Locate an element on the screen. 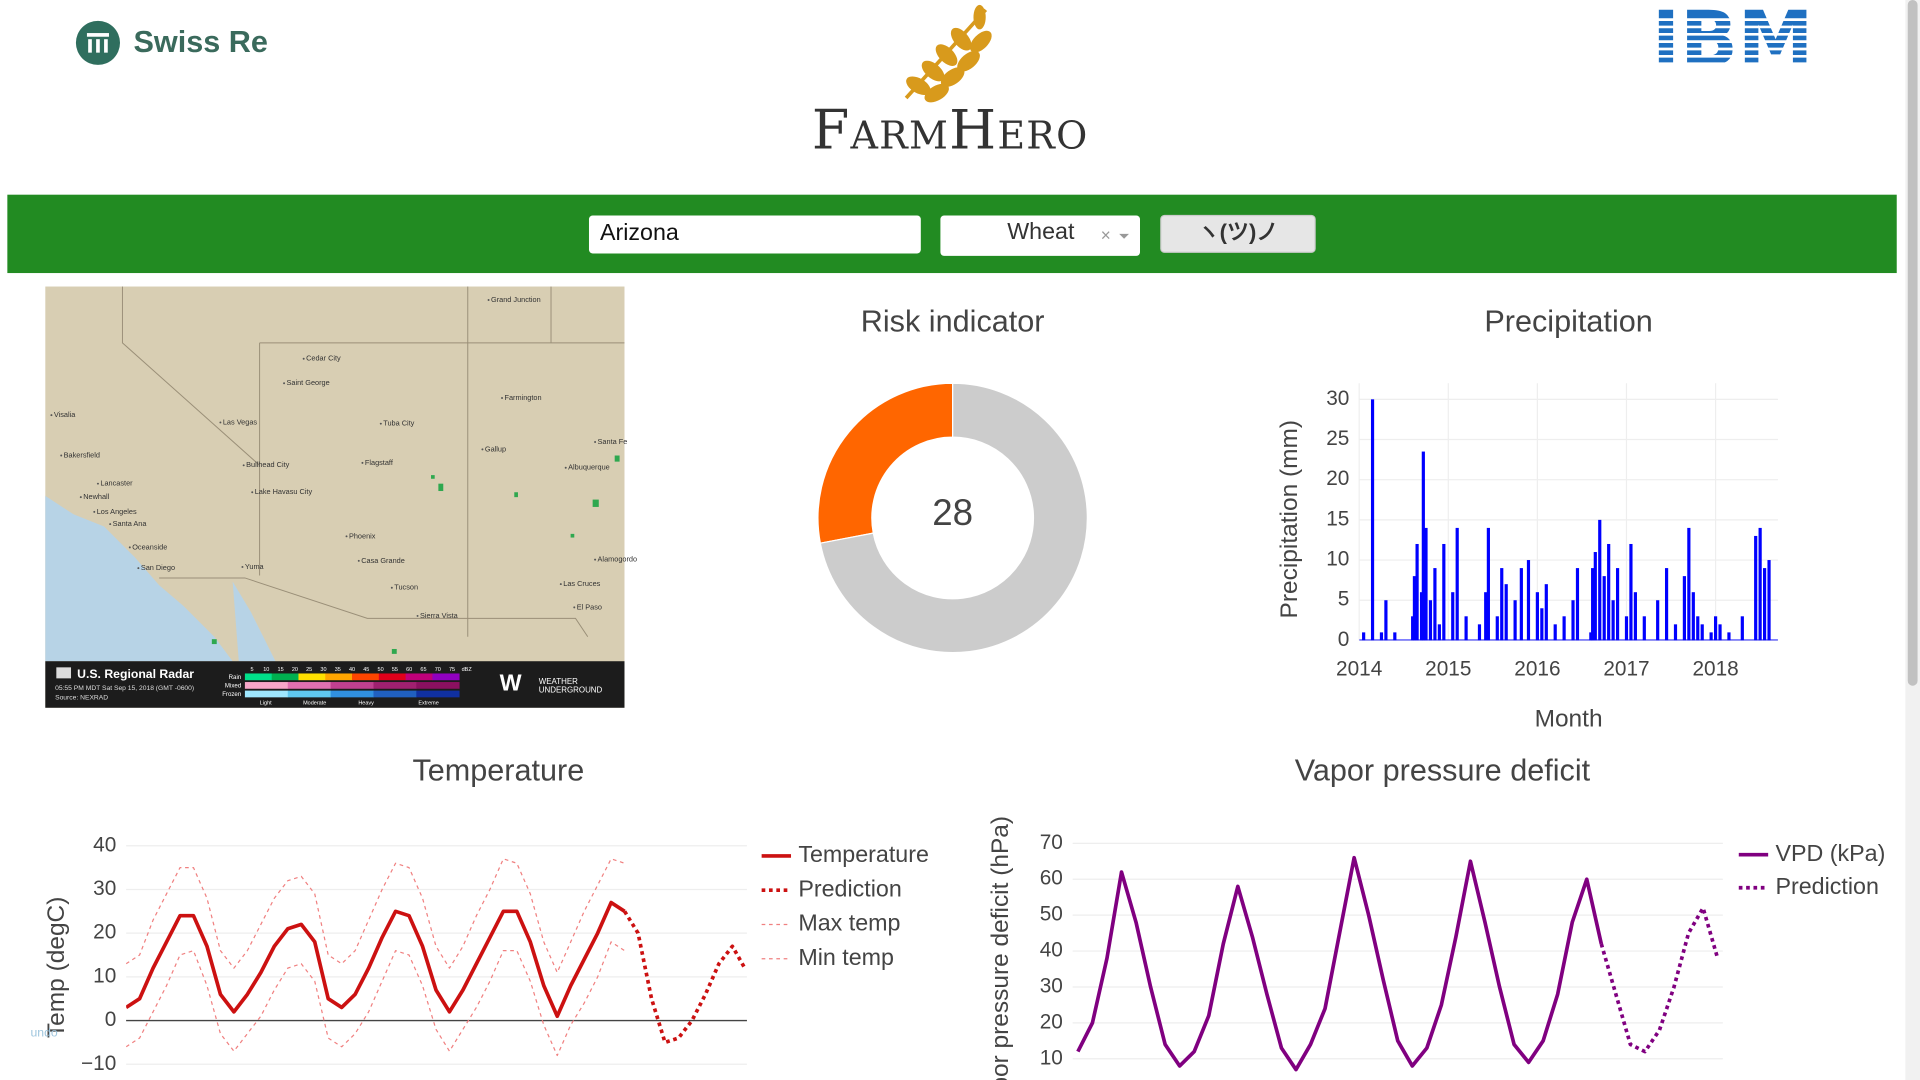 The width and height of the screenshot is (1920, 1080). input-text: Arizona is located at coordinates (639, 232).